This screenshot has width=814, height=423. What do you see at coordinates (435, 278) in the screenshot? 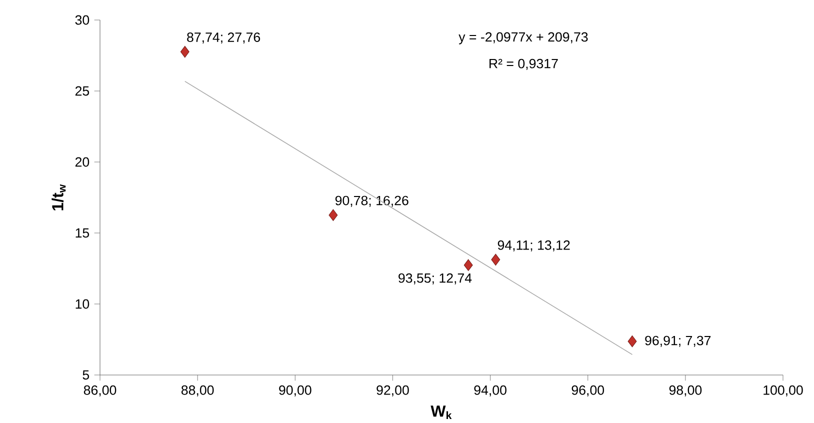
I see `data-label: 93,55; 12,74` at bounding box center [435, 278].